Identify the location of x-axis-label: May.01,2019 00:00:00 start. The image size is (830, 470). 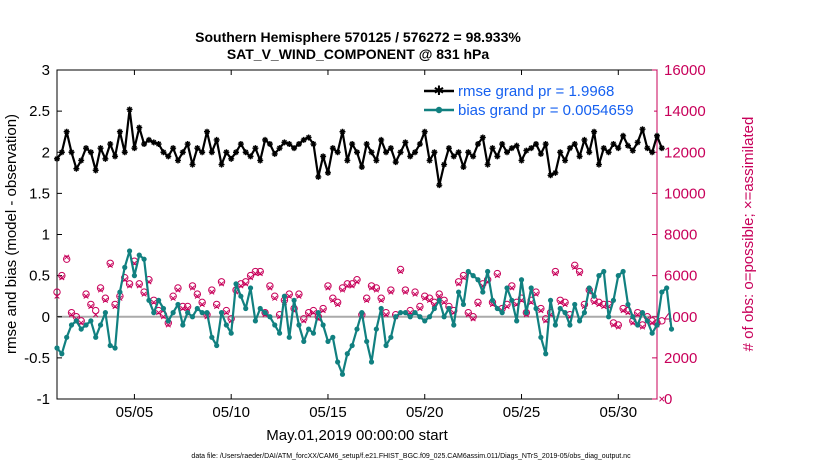
(357, 435).